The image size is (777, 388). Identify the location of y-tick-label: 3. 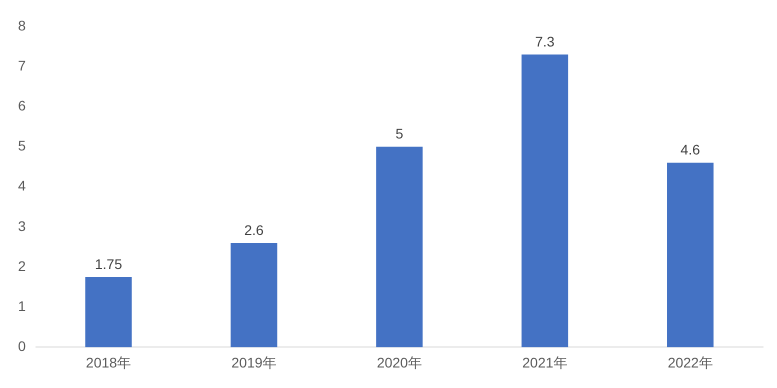
(22, 226).